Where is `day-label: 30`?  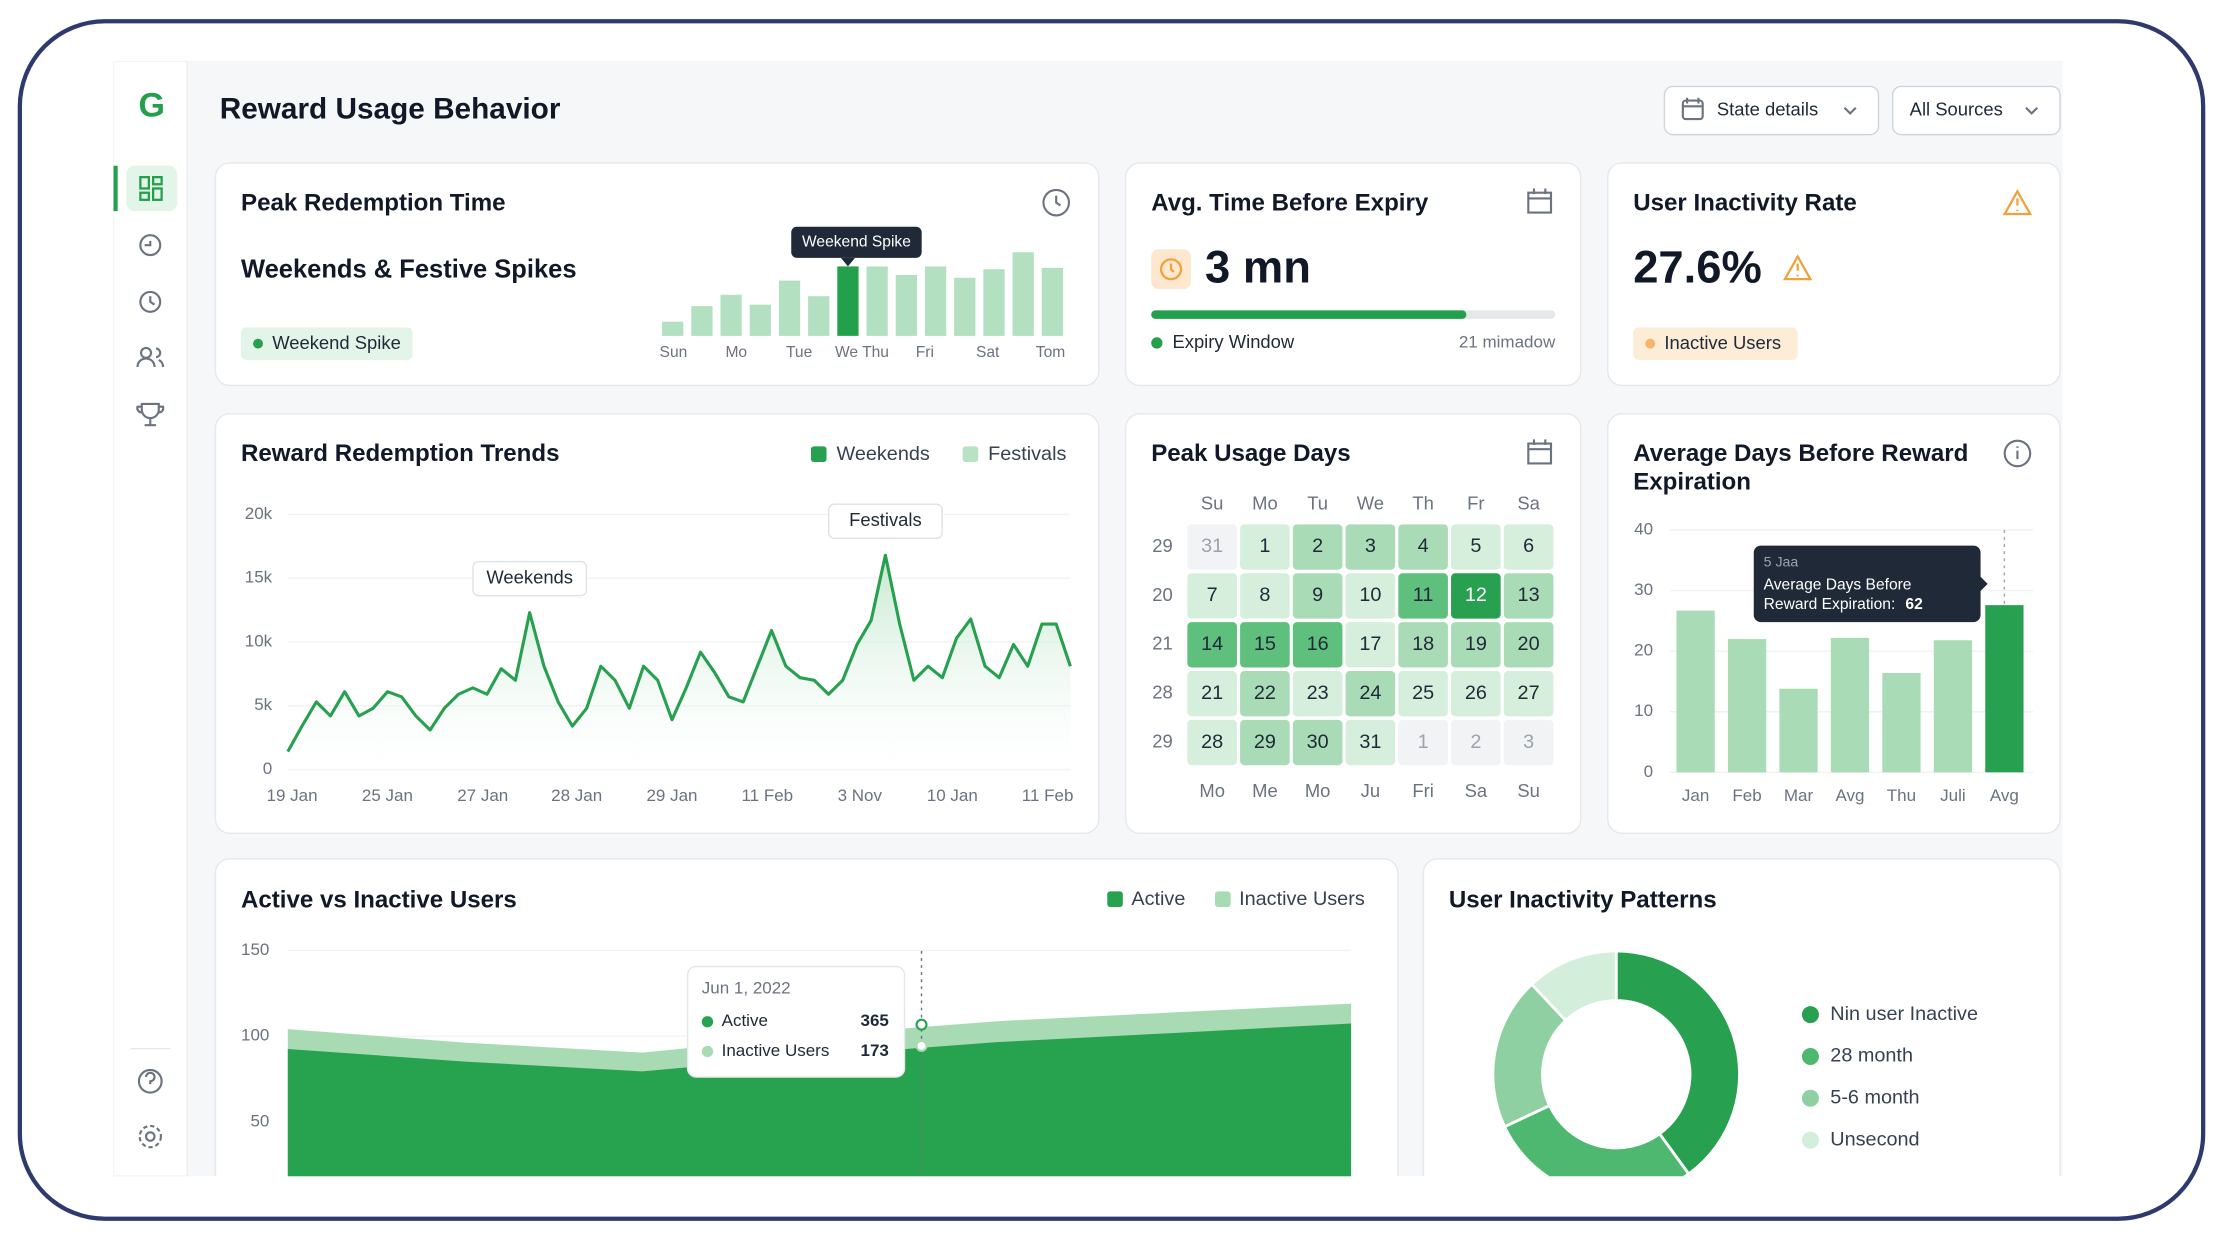 day-label: 30 is located at coordinates (1318, 742).